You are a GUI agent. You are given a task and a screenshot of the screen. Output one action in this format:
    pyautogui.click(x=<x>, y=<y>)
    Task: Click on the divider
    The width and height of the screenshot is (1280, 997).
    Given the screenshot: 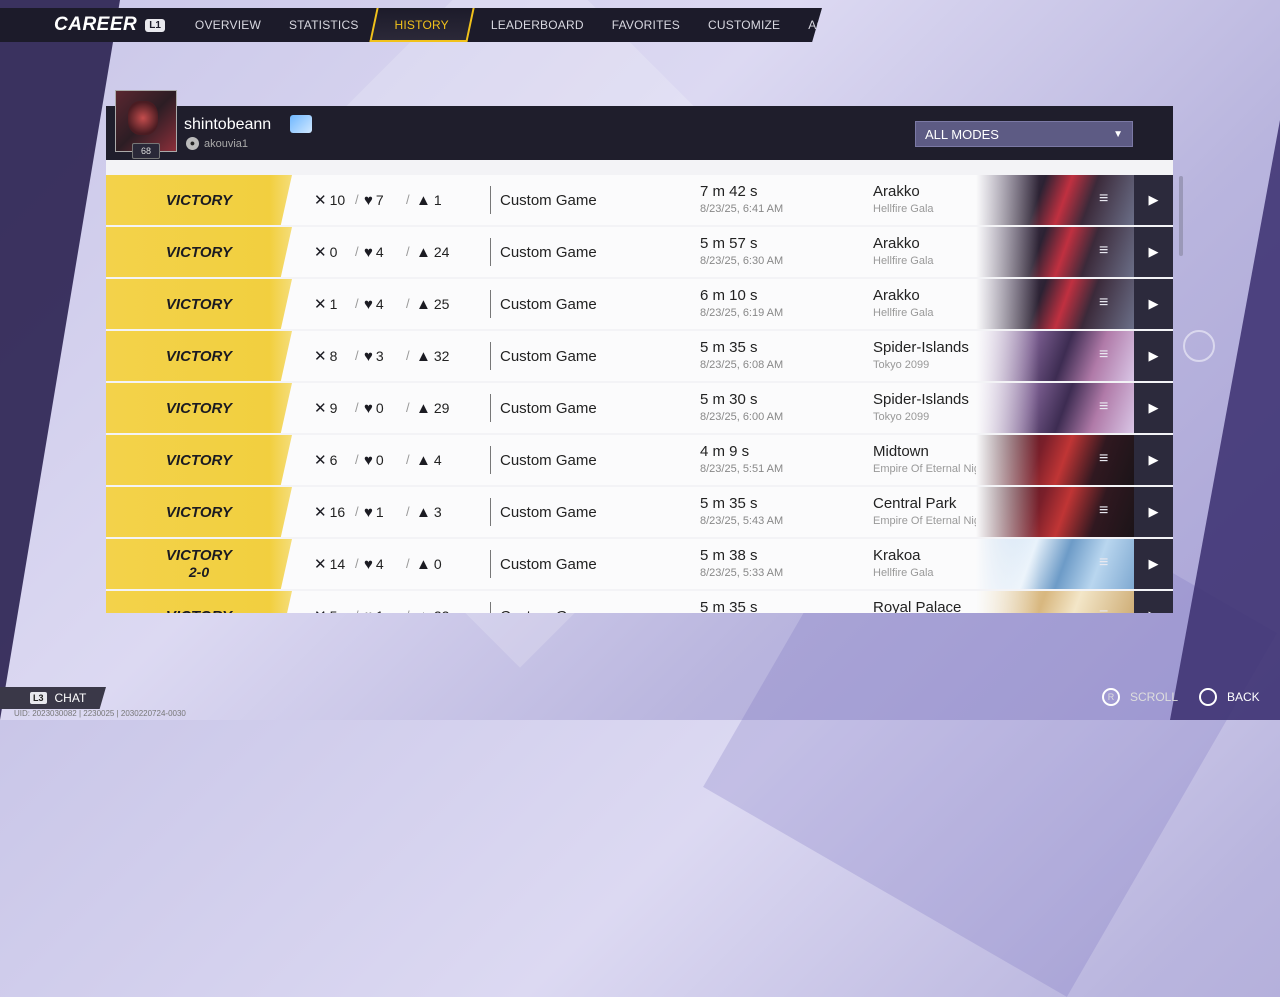 What is the action you would take?
    pyautogui.click(x=490, y=564)
    